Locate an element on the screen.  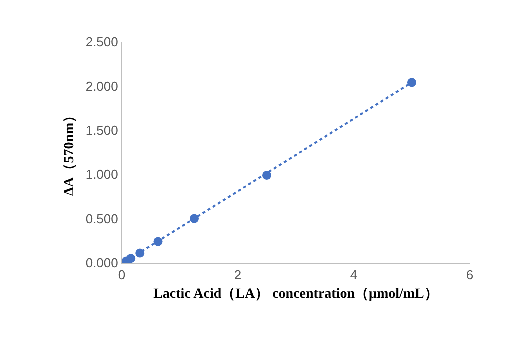
x-axis-title: Lactic Acid（LA） concentration（μmol/mL） is located at coordinates (296, 294).